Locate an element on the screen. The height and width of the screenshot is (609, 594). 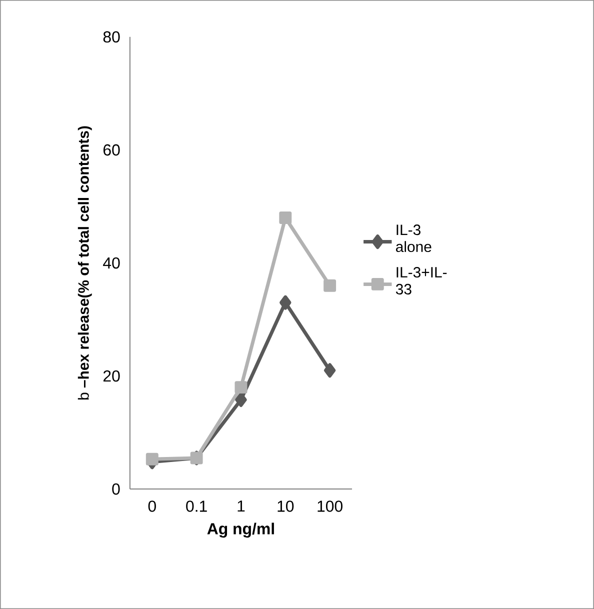
x-tick-label: 0.1 is located at coordinates (196, 506).